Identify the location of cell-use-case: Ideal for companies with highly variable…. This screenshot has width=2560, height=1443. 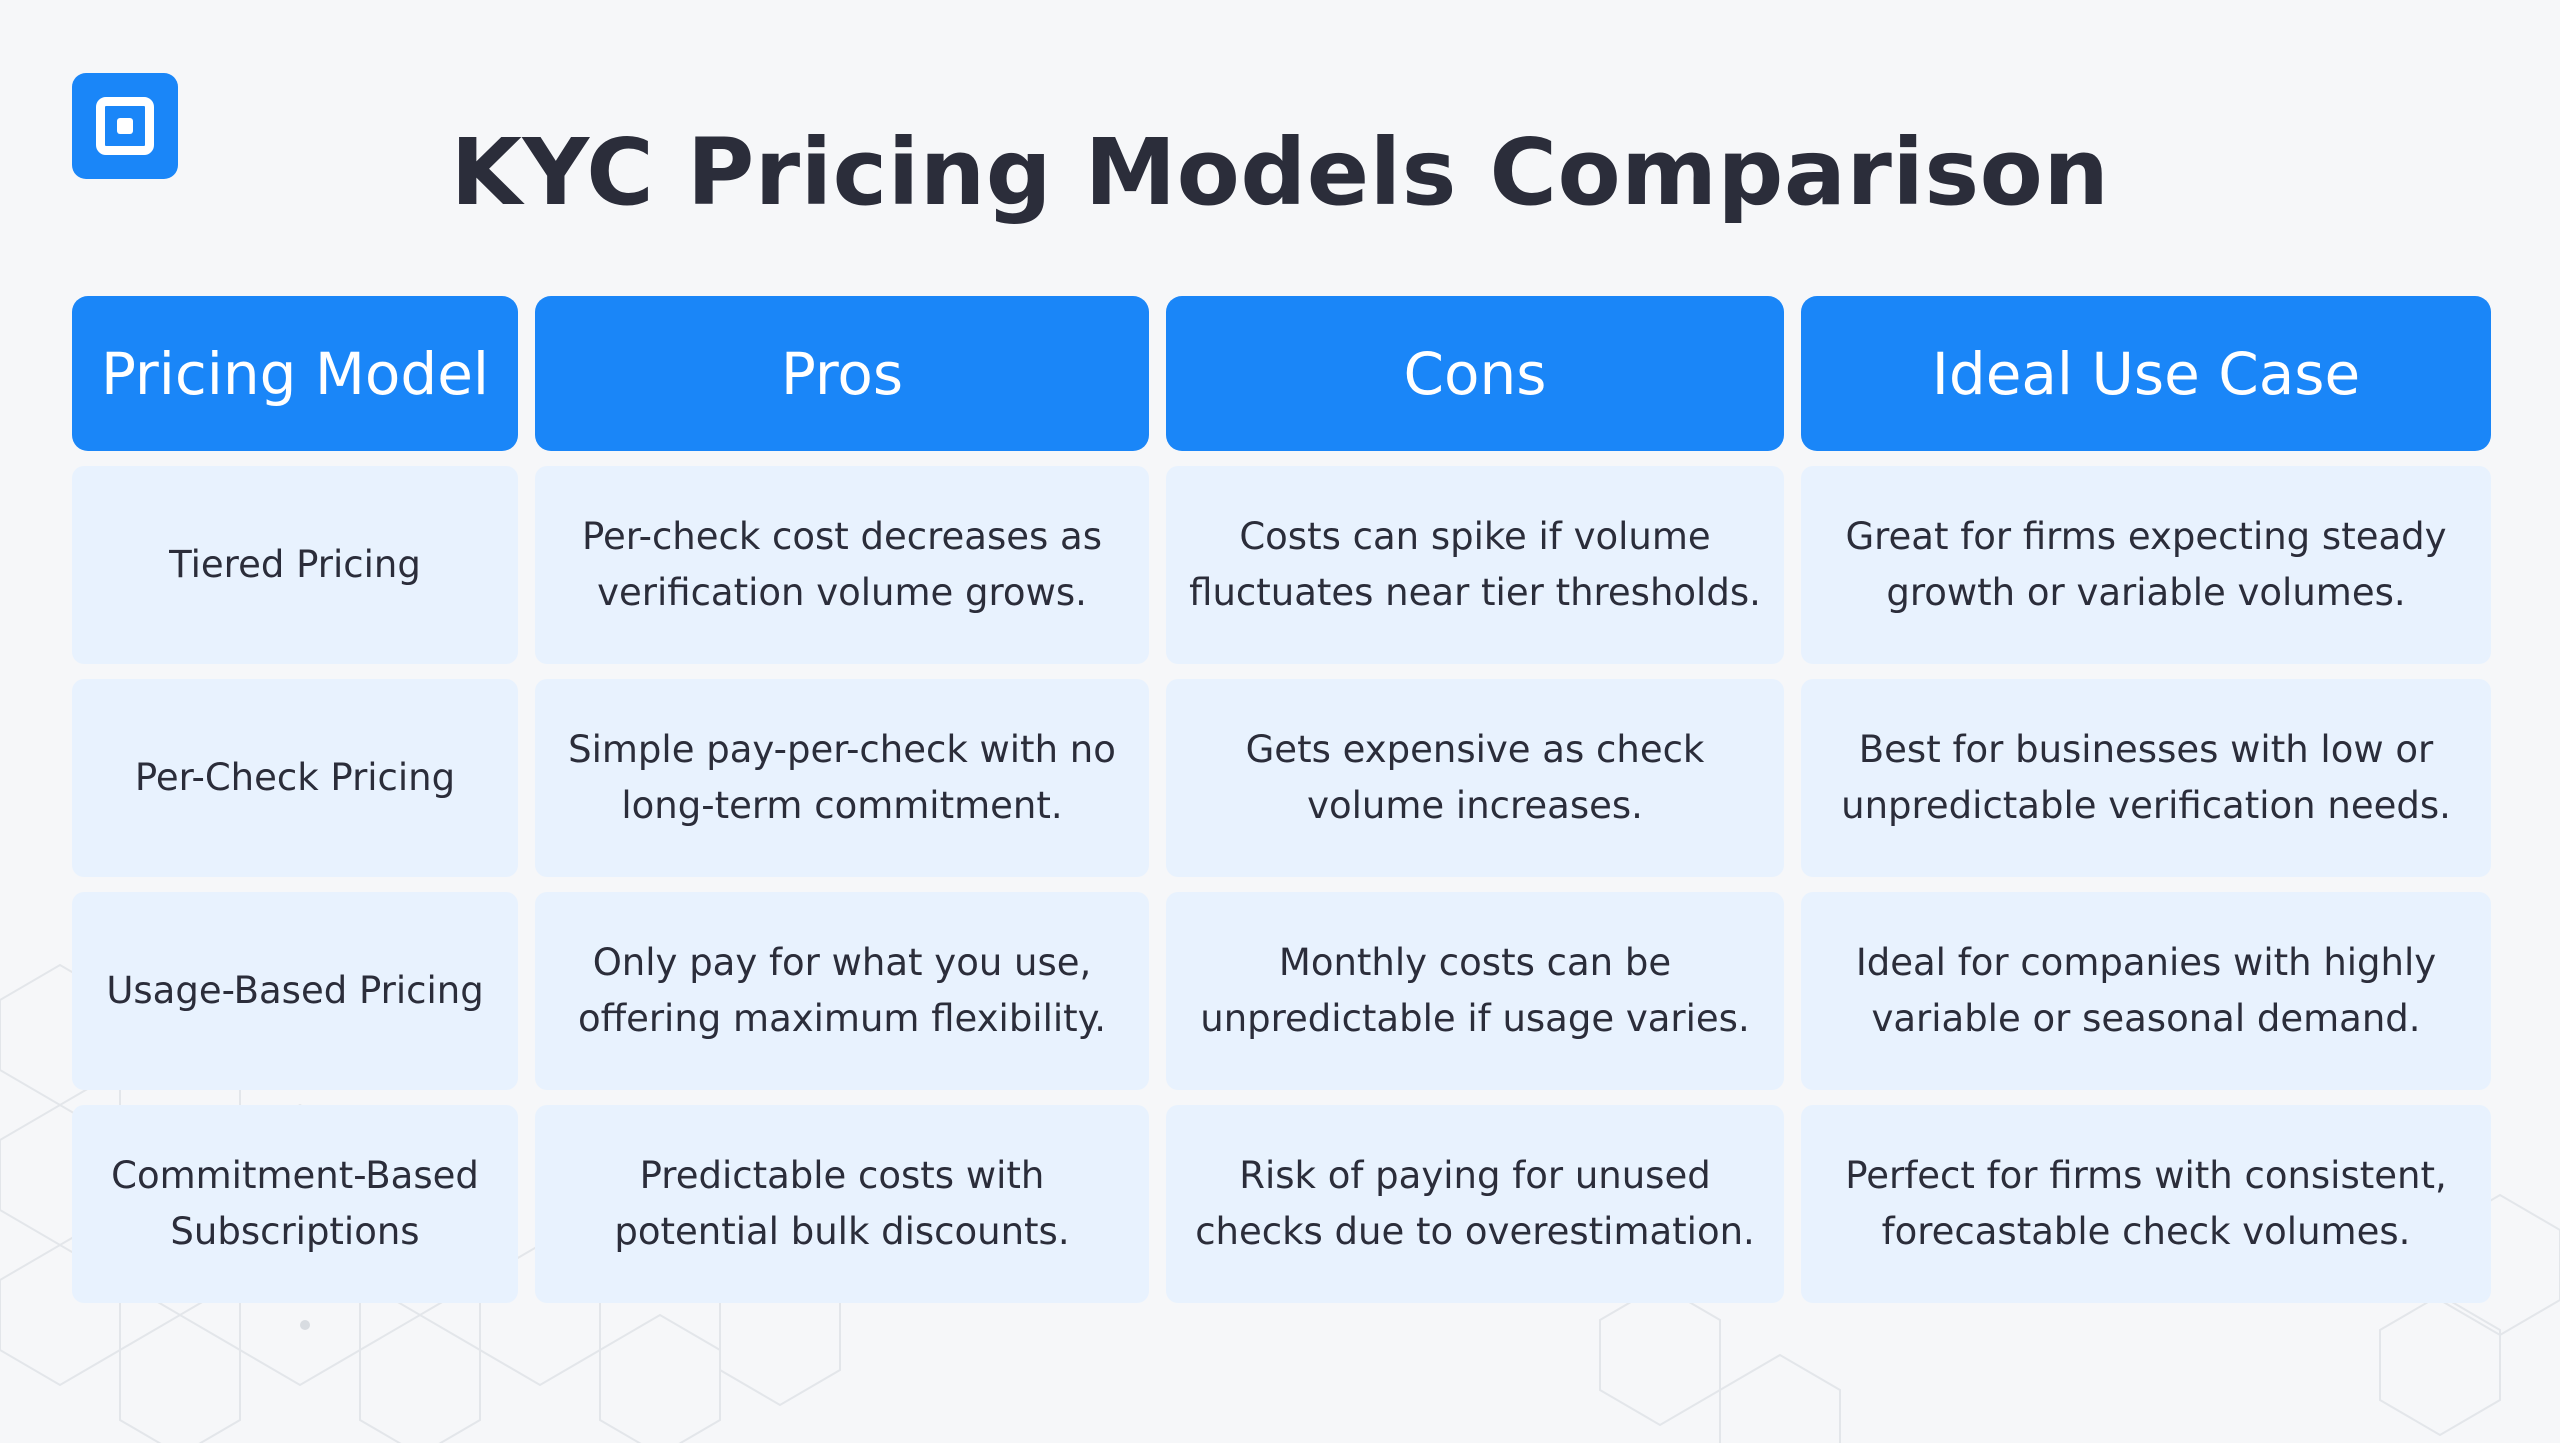
(2146, 991).